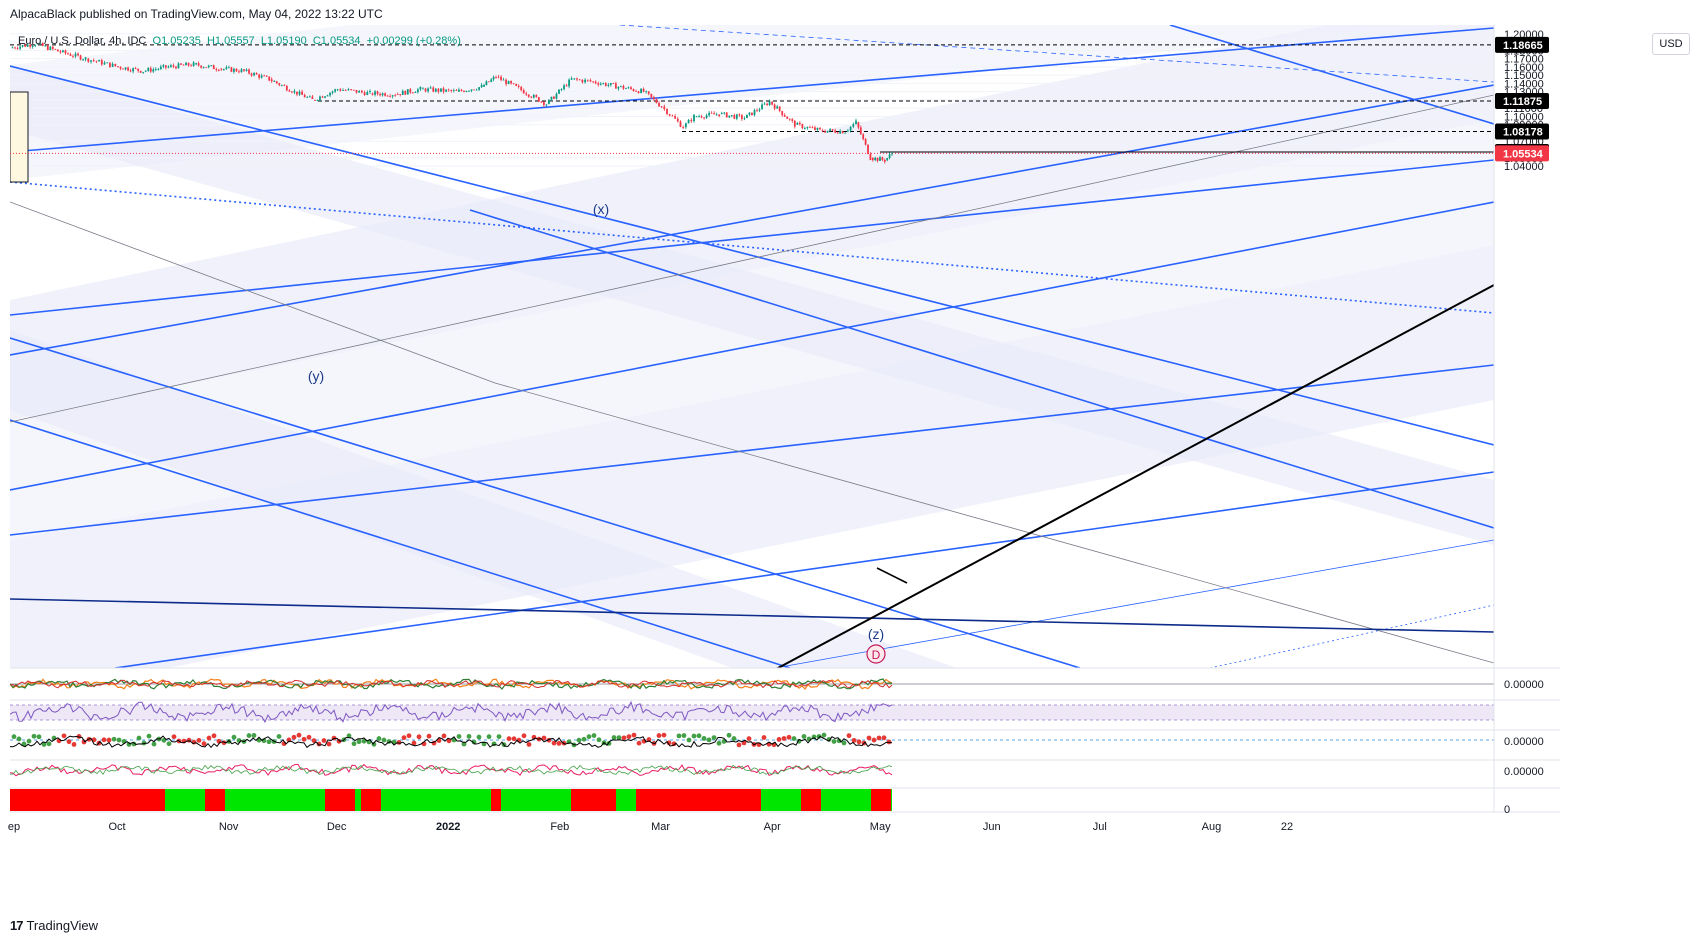 This screenshot has height=945, width=1701. What do you see at coordinates (1100, 827) in the screenshot?
I see `x-tick-label: Jul` at bounding box center [1100, 827].